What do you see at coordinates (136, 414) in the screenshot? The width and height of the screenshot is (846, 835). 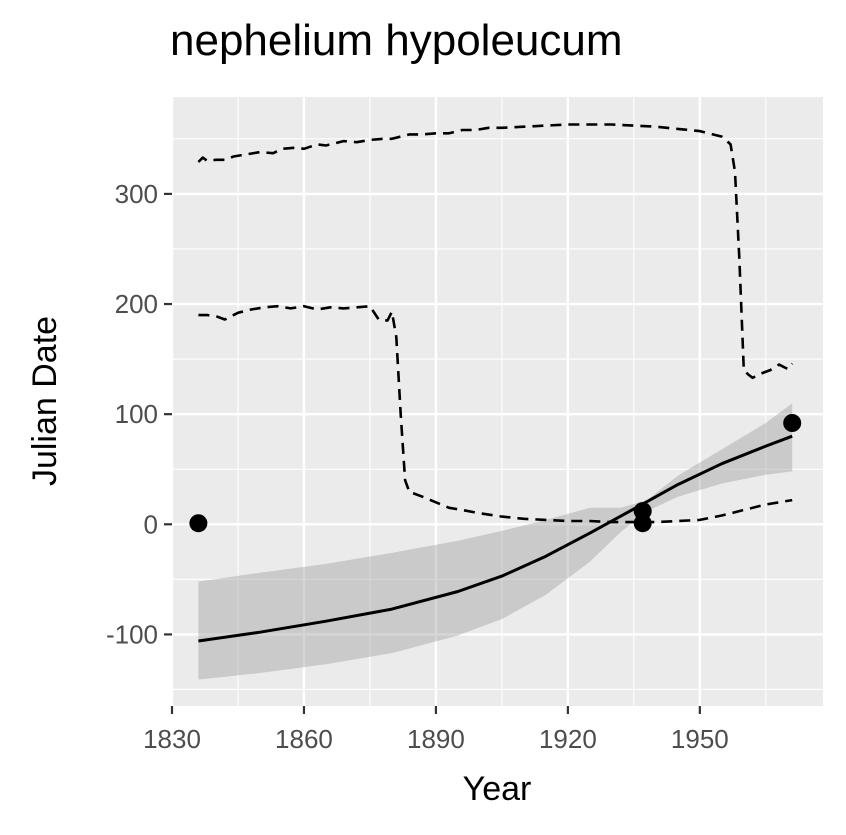 I see `y-tick-label: 100` at bounding box center [136, 414].